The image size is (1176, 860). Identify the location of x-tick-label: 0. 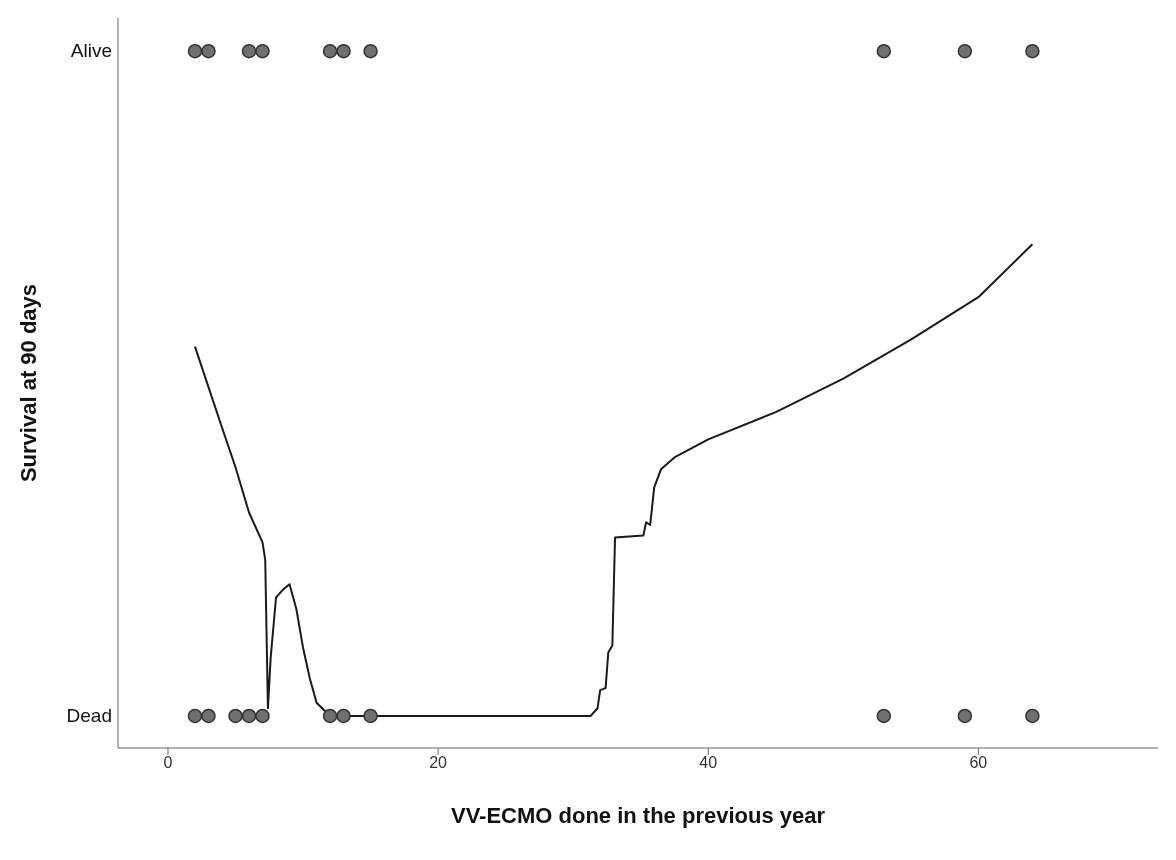
(168, 763).